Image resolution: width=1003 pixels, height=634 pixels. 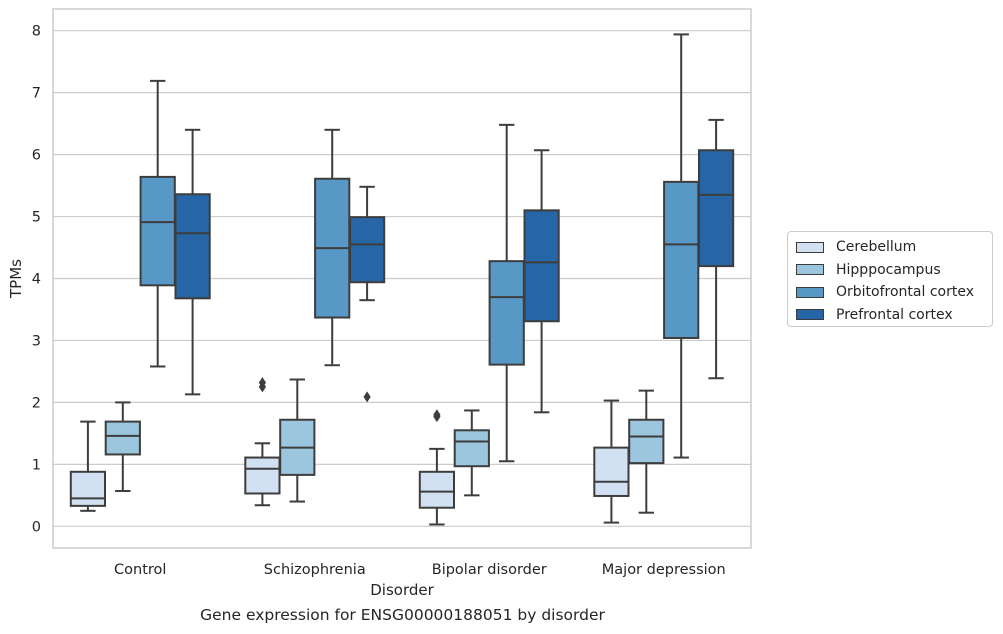 What do you see at coordinates (36, 32) in the screenshot?
I see `y-tick-label: 8` at bounding box center [36, 32].